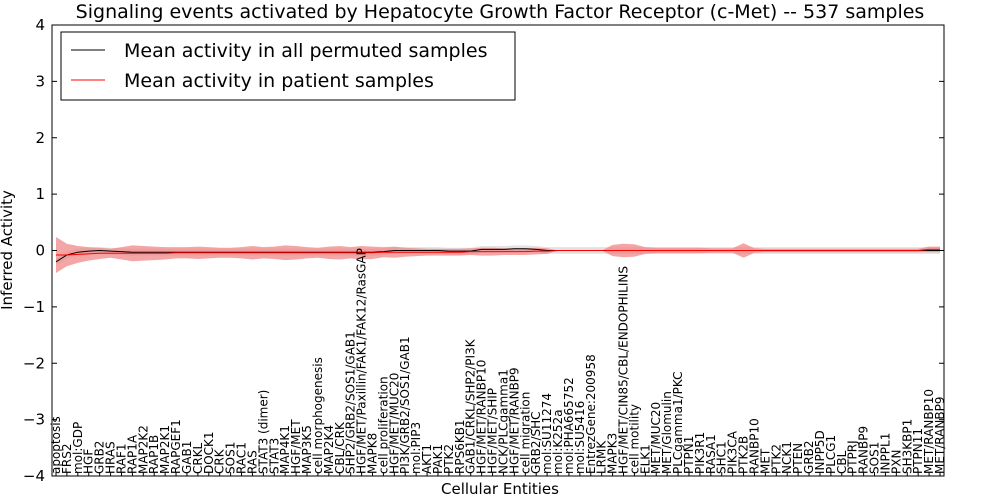 The height and width of the screenshot is (500, 1000). I want to click on x-category-label: CBL/CRK, so click(340, 447).